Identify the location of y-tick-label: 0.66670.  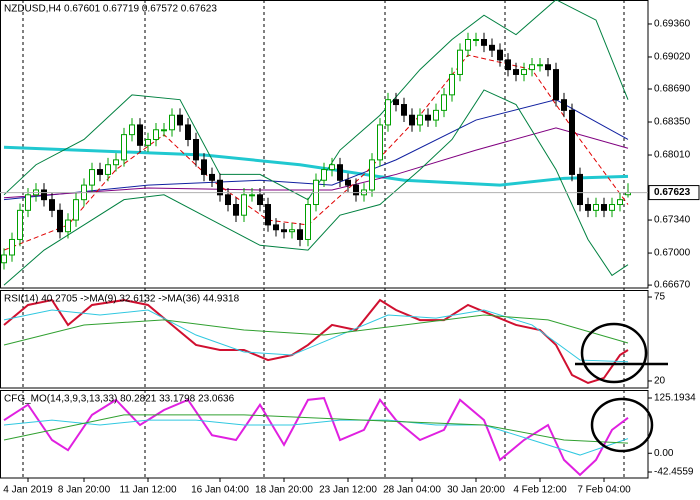
(672, 285).